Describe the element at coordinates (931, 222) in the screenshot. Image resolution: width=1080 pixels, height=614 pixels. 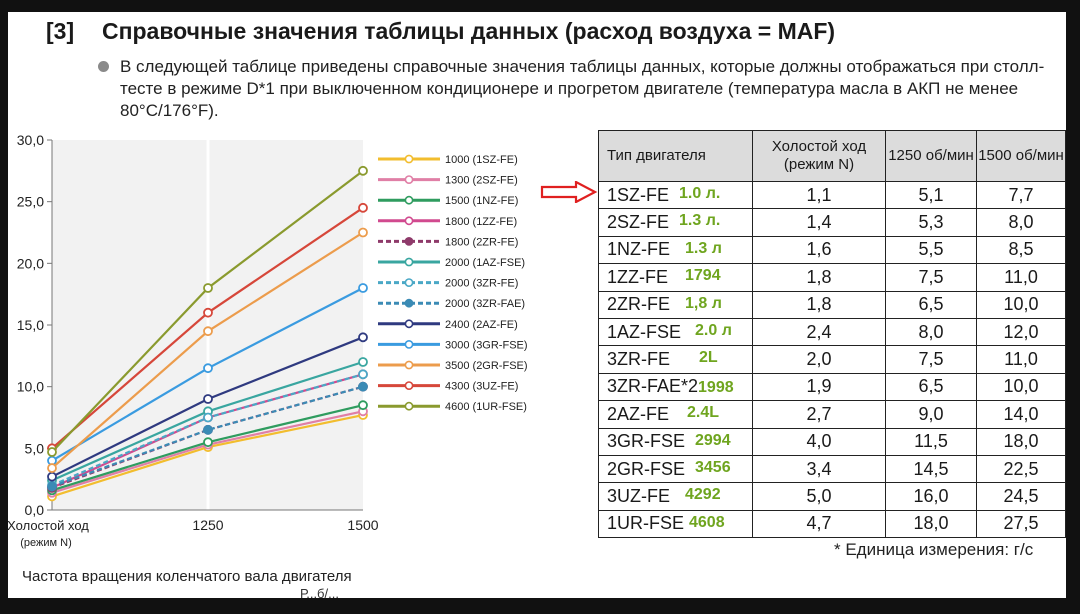
I see `cell-1250: 5,3` at that location.